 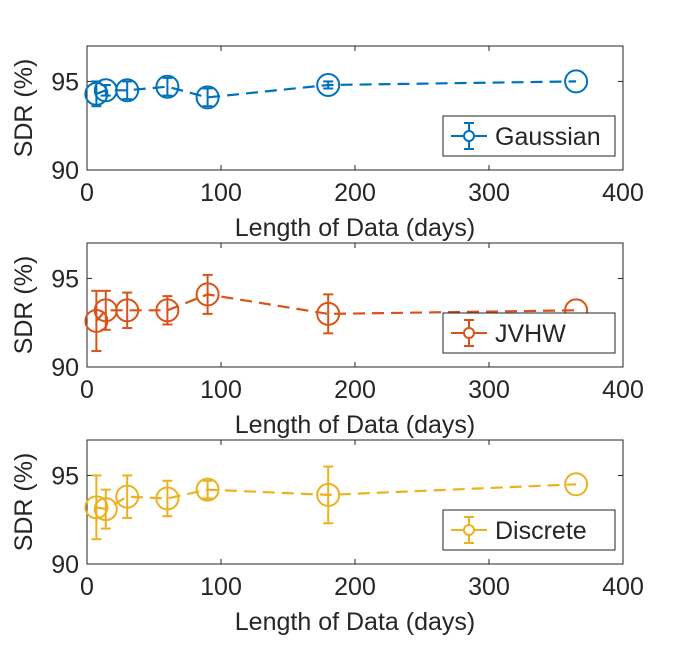 I want to click on legend-label: Discrete, so click(x=541, y=531).